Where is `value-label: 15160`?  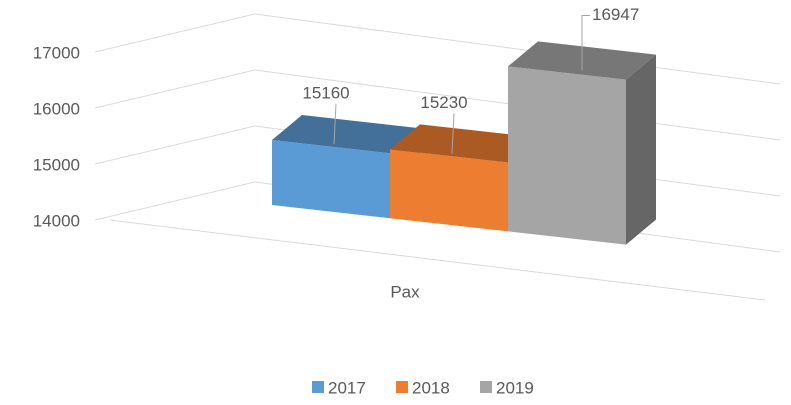 value-label: 15160 is located at coordinates (325, 93).